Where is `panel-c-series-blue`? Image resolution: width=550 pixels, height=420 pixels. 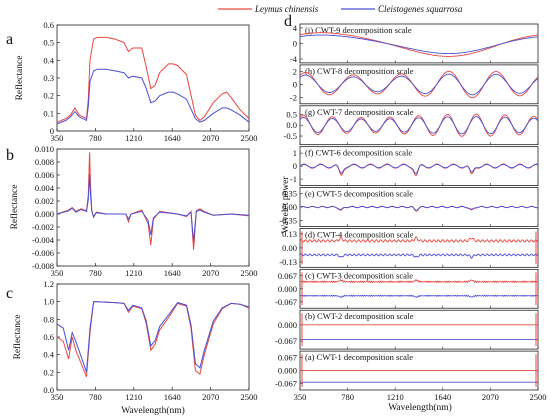
panel-c-series-blue is located at coordinates (153, 337).